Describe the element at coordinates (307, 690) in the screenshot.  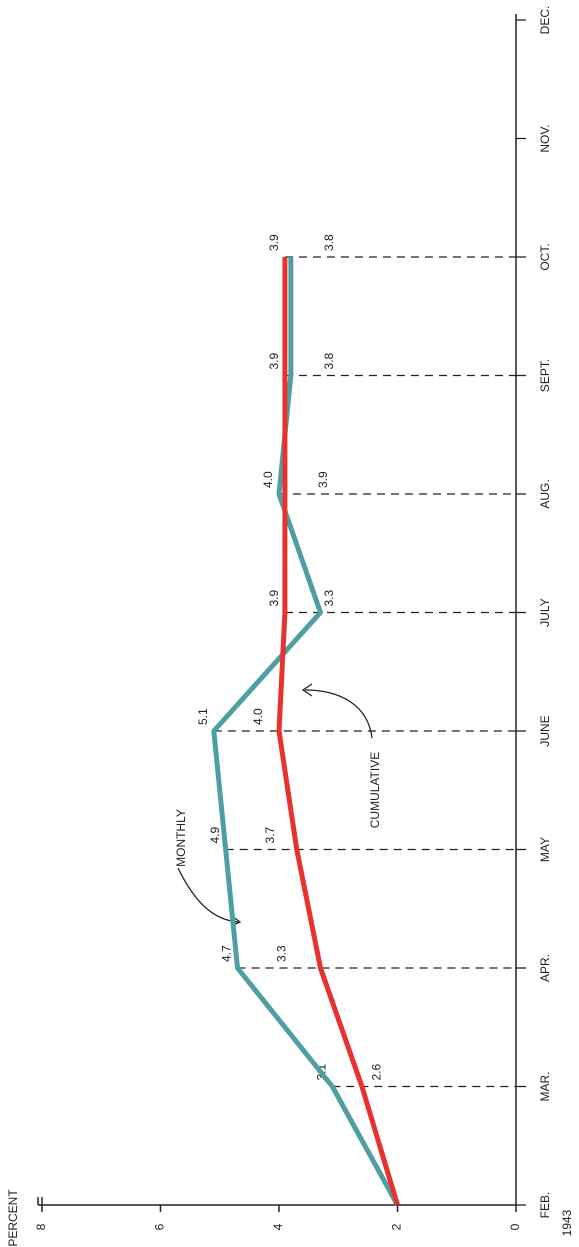
I see `cumulative-arrowhead` at that location.